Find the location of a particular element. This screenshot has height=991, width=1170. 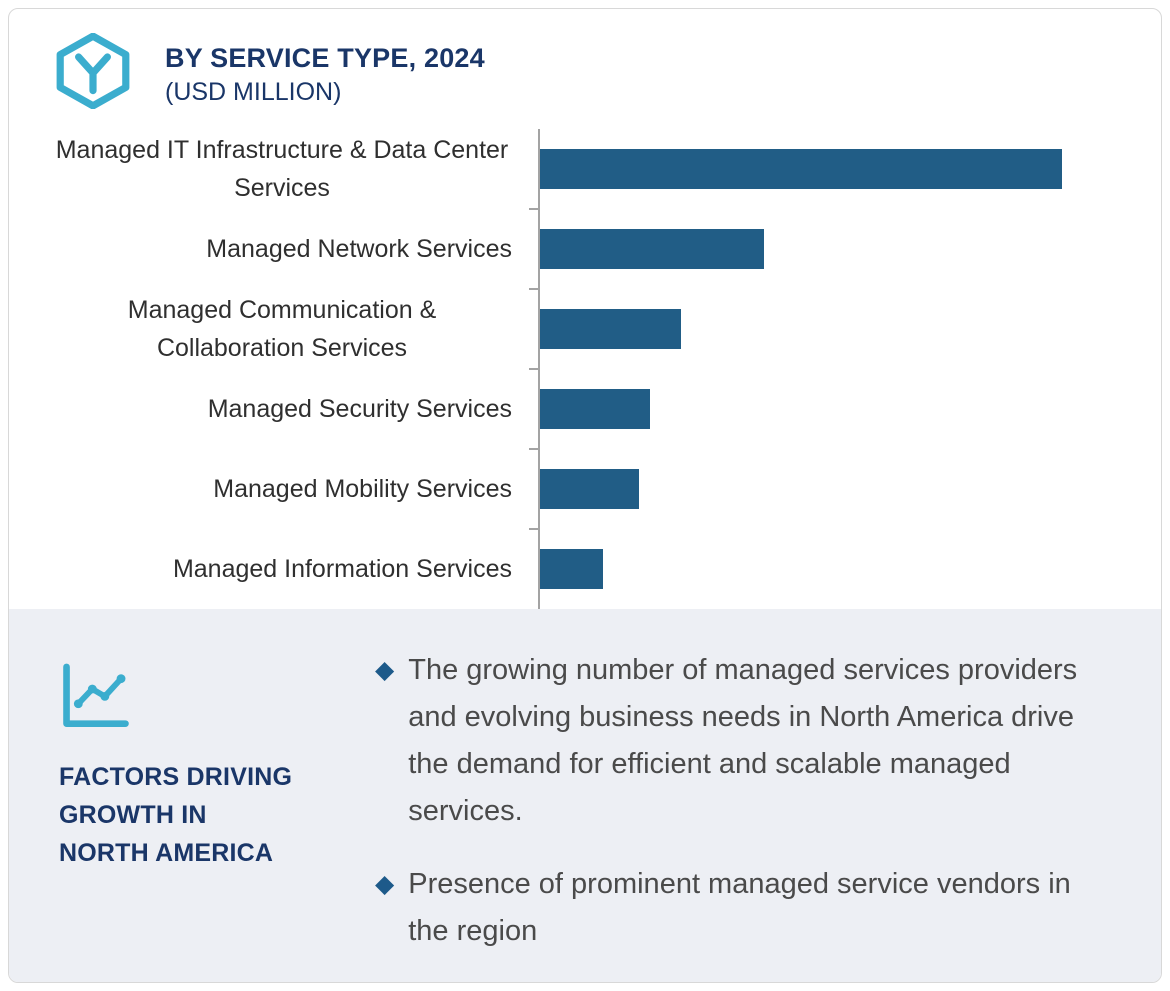

bar-label: Managed Information Services is located at coordinates (342, 569).